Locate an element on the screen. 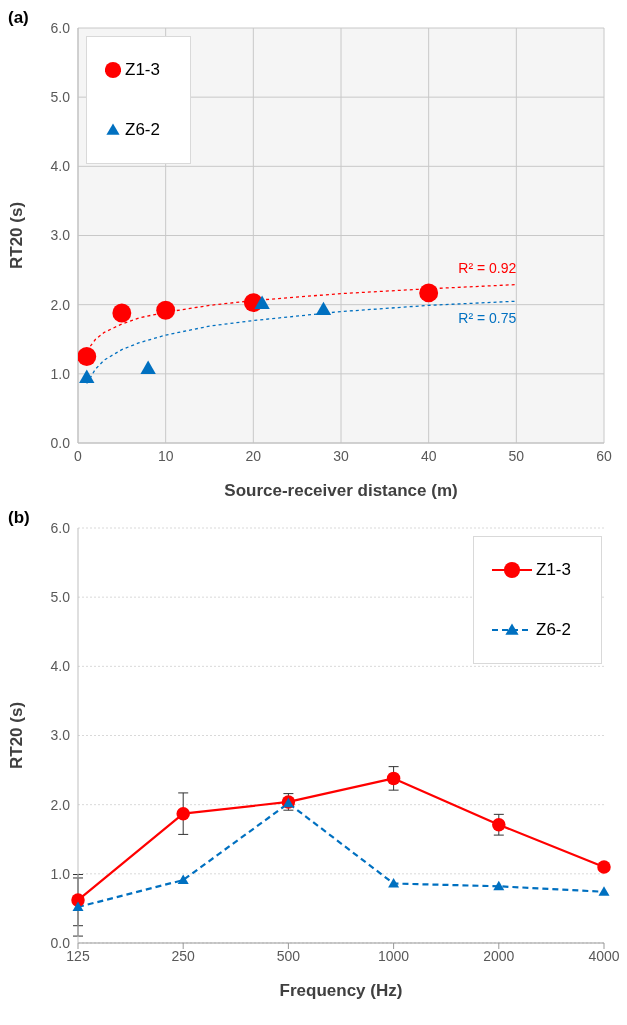 This screenshot has width=627, height=1025. x-tick-label: 250 is located at coordinates (183, 955).